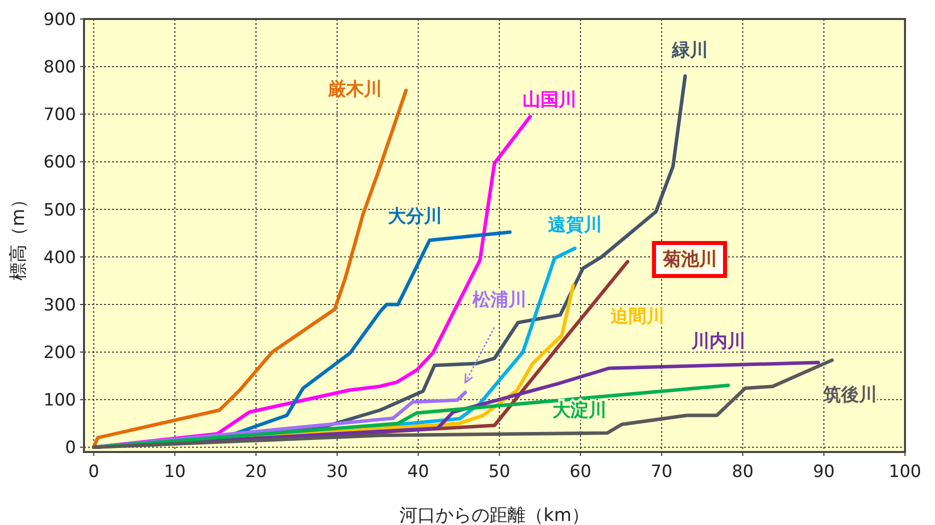  Describe the element at coordinates (60, 210) in the screenshot. I see `y-tick-label: 500` at that location.